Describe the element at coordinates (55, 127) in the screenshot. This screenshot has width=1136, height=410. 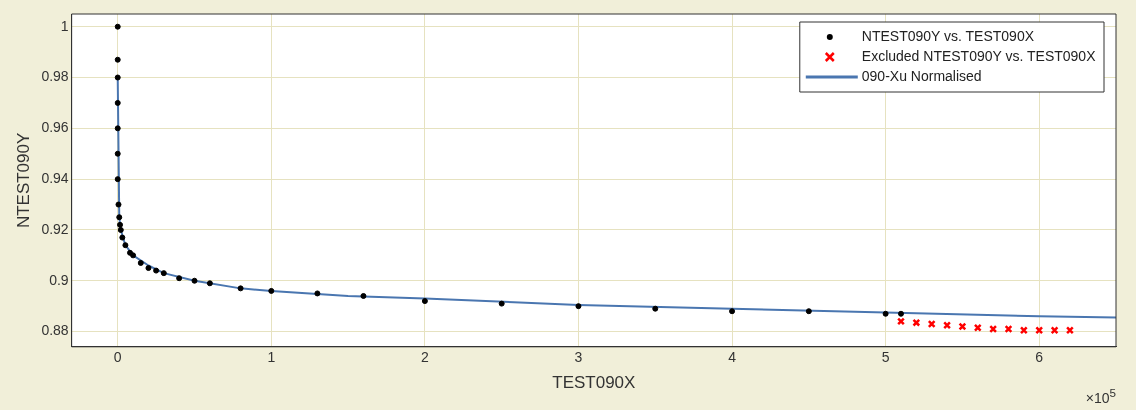
I see `y-tick-label: 0.96` at that location.